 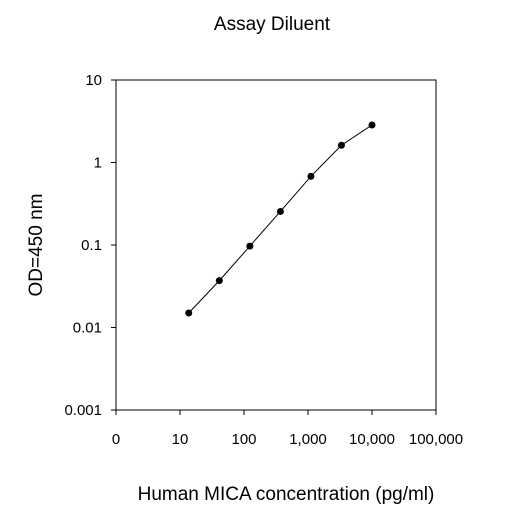 What do you see at coordinates (372, 439) in the screenshot?
I see `x-tick-label: 10,000` at bounding box center [372, 439].